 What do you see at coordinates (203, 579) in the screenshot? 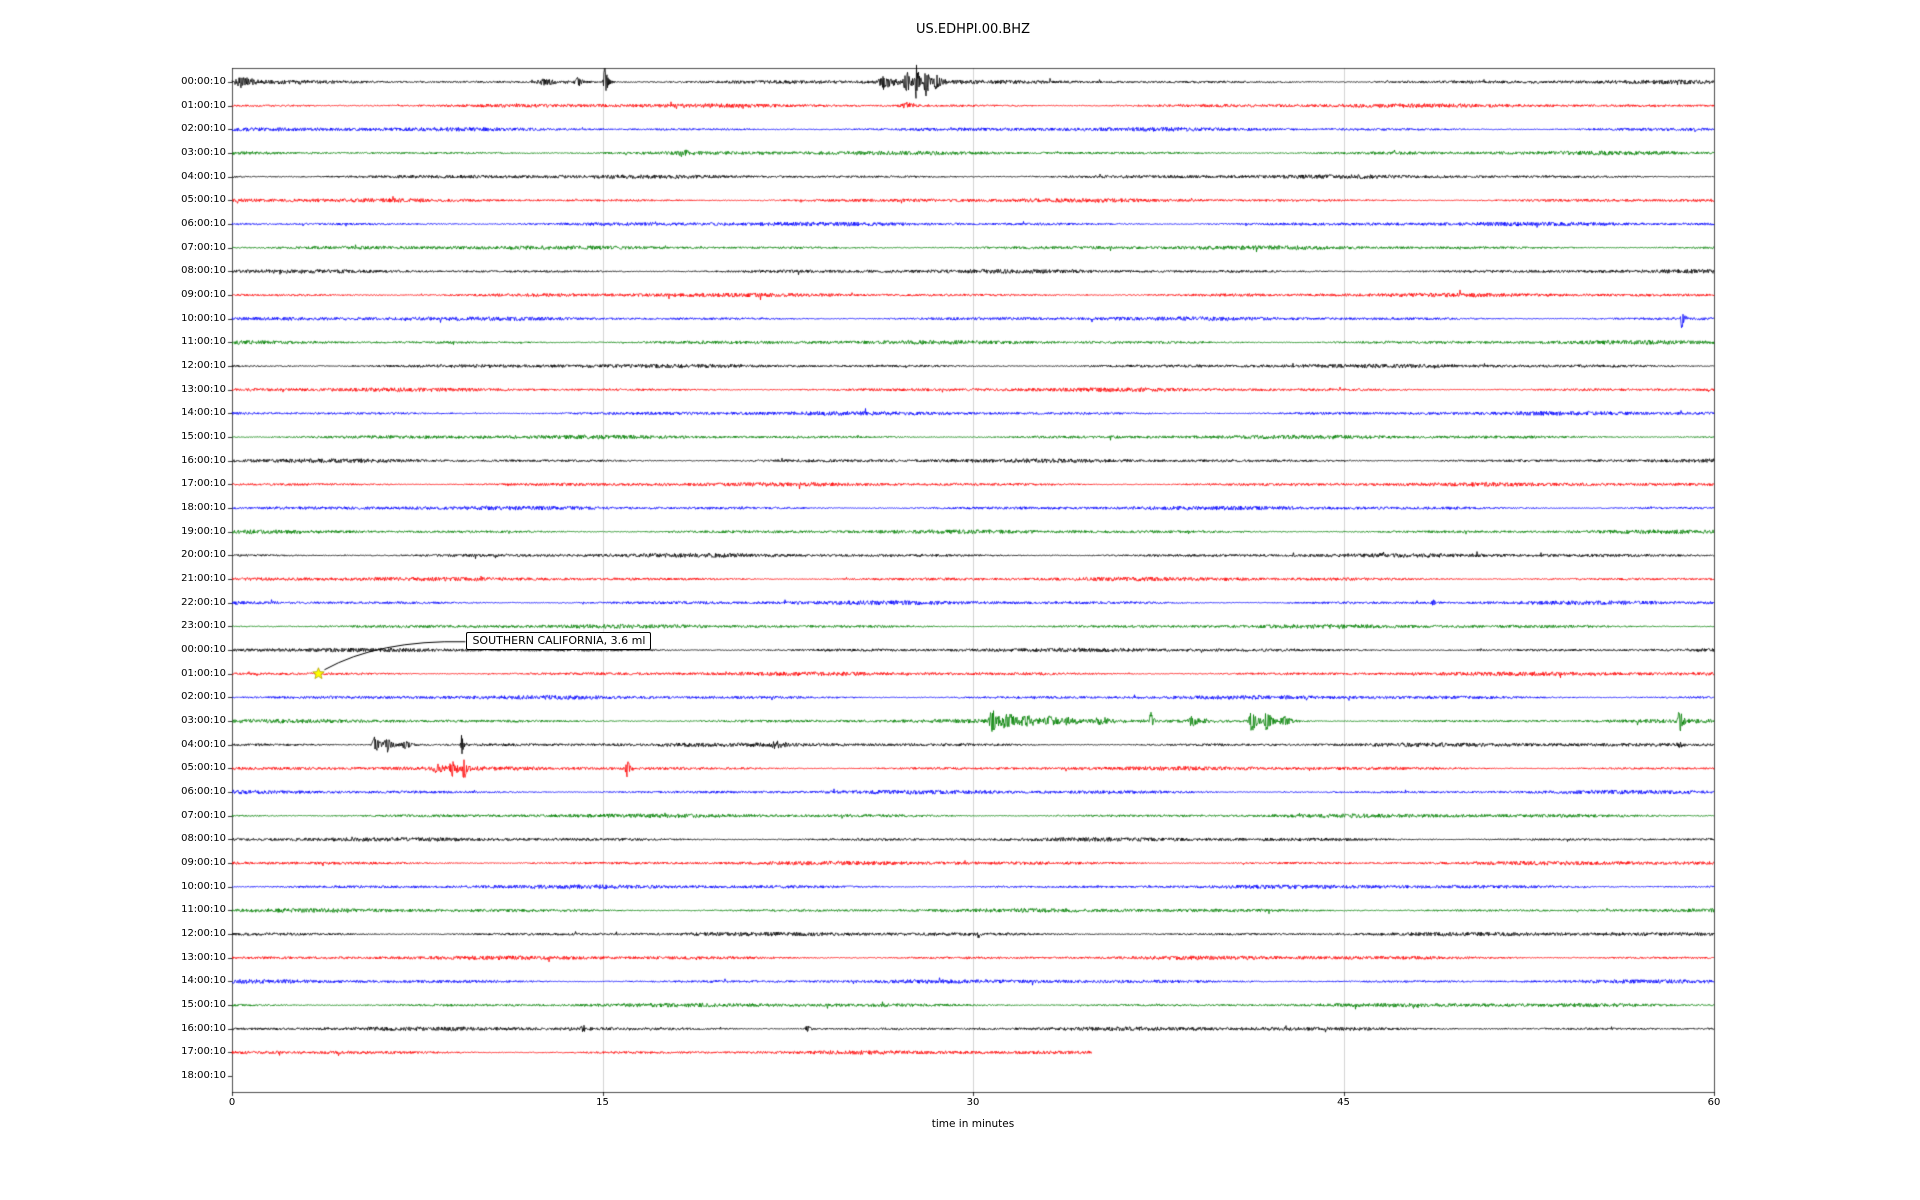
I see `row-time-label: 21:00:10` at bounding box center [203, 579].